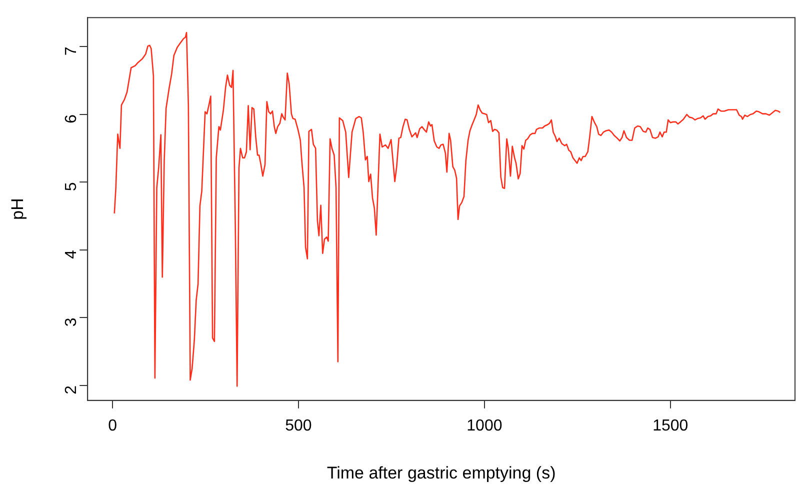  What do you see at coordinates (71, 187) in the screenshot?
I see `y-tick-label: 5` at bounding box center [71, 187].